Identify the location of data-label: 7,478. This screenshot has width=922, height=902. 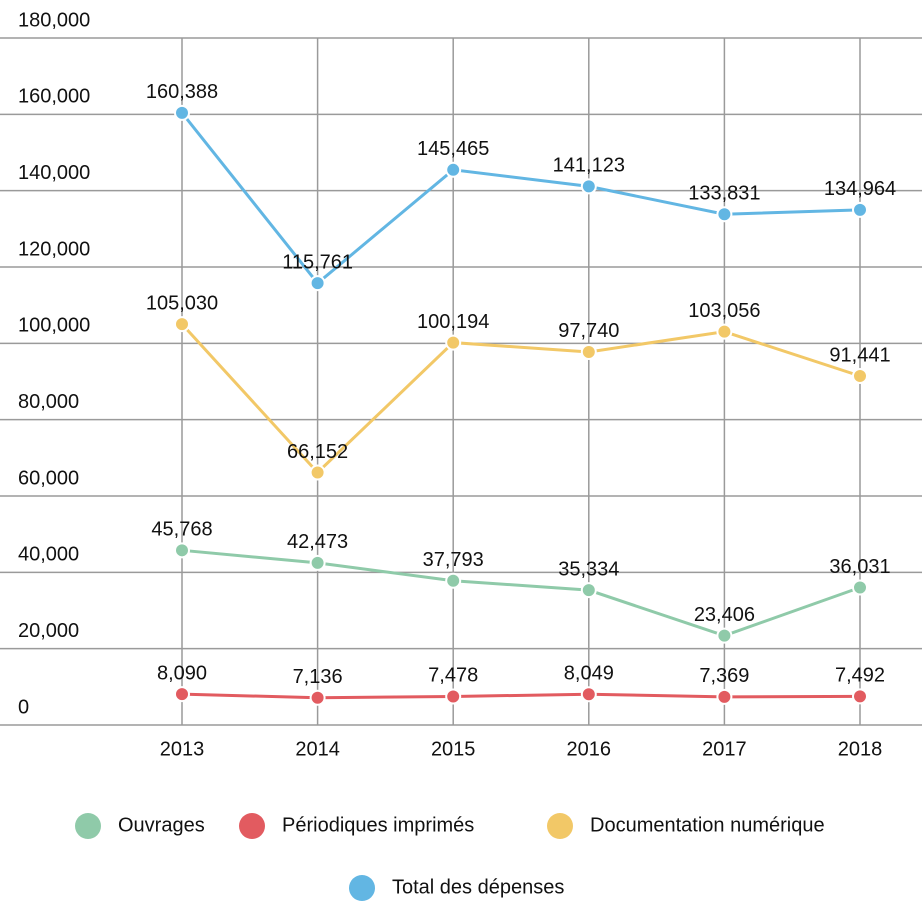
(453, 676).